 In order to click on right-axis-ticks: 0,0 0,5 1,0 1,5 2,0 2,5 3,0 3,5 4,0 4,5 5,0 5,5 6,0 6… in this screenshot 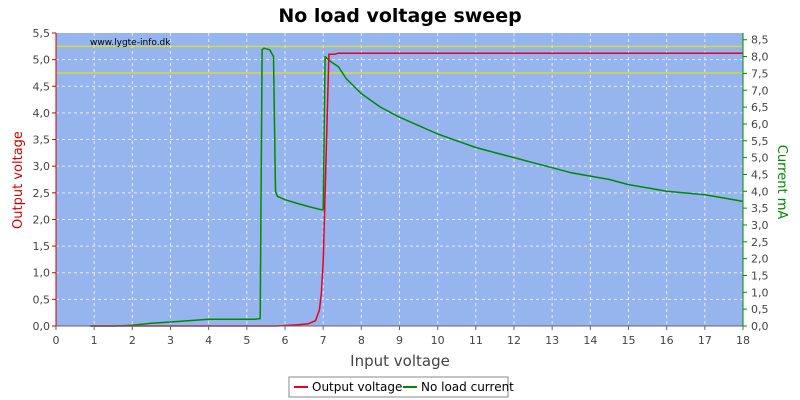, I will do `click(756, 183)`.